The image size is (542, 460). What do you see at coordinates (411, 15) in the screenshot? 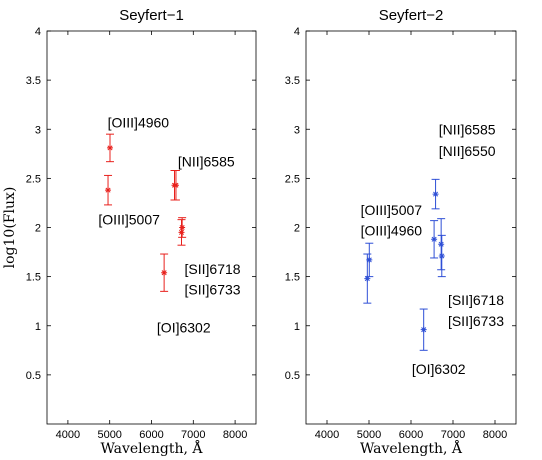
I see `chart-title: Seyfert−2` at bounding box center [411, 15].